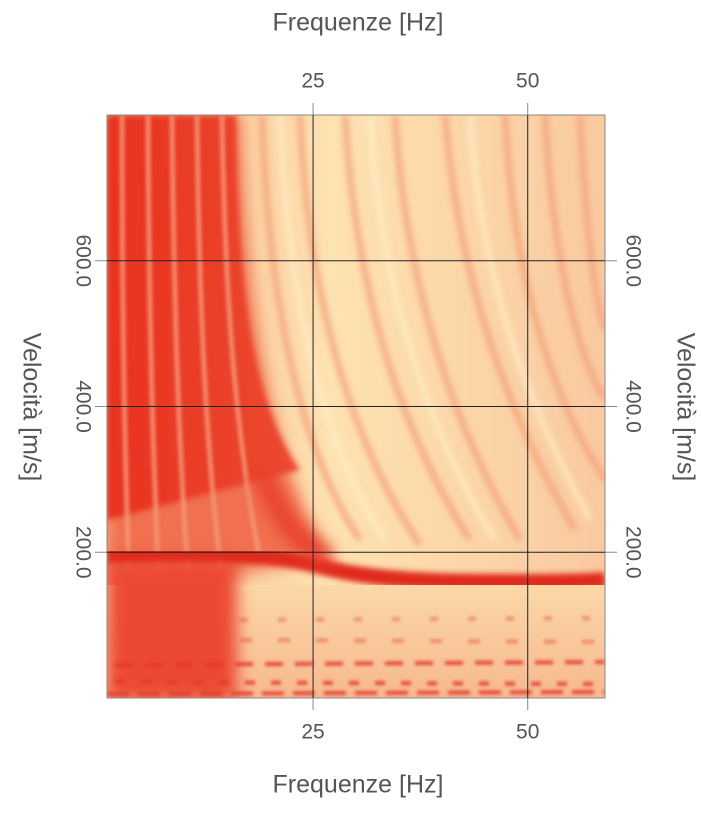  Describe the element at coordinates (685, 407) in the screenshot. I see `y-axis-label-right: Velocità [m/s]` at that location.